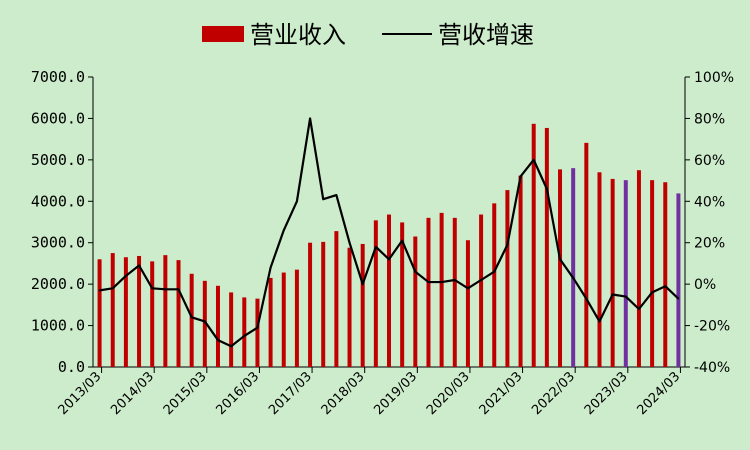 This screenshot has width=750, height=450. What do you see at coordinates (58, 201) in the screenshot?
I see `y-left-tick-label: 4000.0` at bounding box center [58, 201].